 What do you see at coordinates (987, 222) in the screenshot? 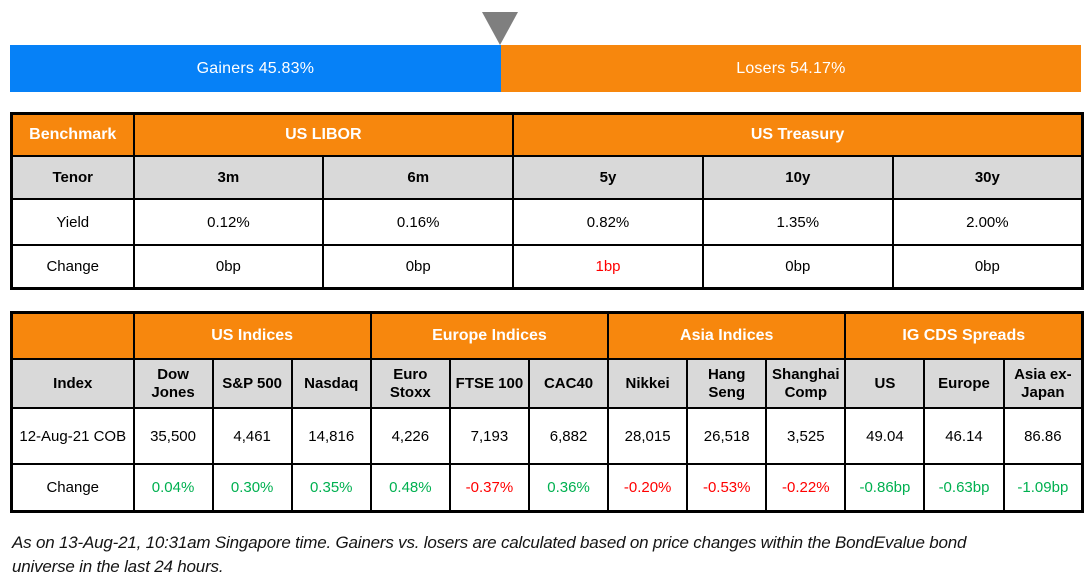
I see `yield-value-cell: 2.00%` at bounding box center [987, 222].